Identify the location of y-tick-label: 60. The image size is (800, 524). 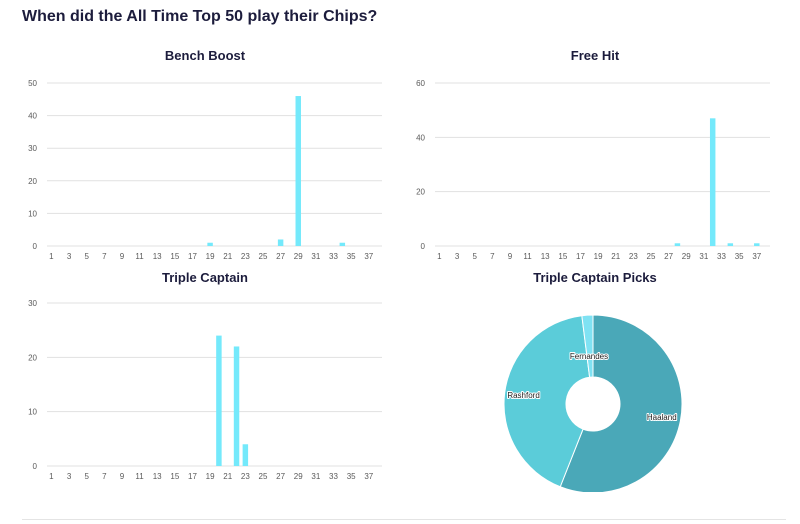
(420, 83).